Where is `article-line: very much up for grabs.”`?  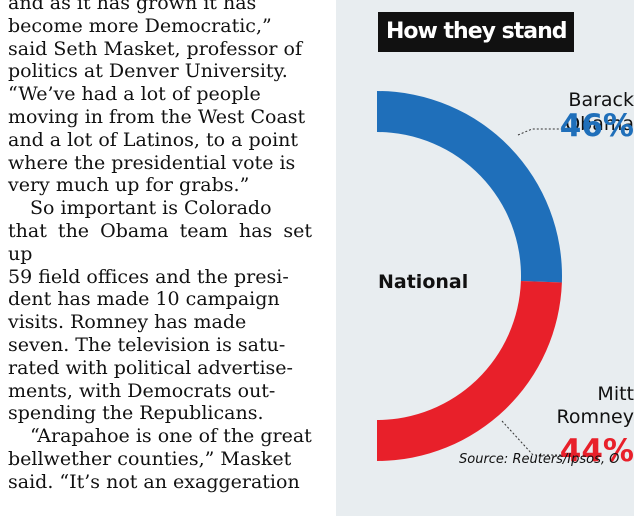 article-line: very much up for grabs.” is located at coordinates (129, 185).